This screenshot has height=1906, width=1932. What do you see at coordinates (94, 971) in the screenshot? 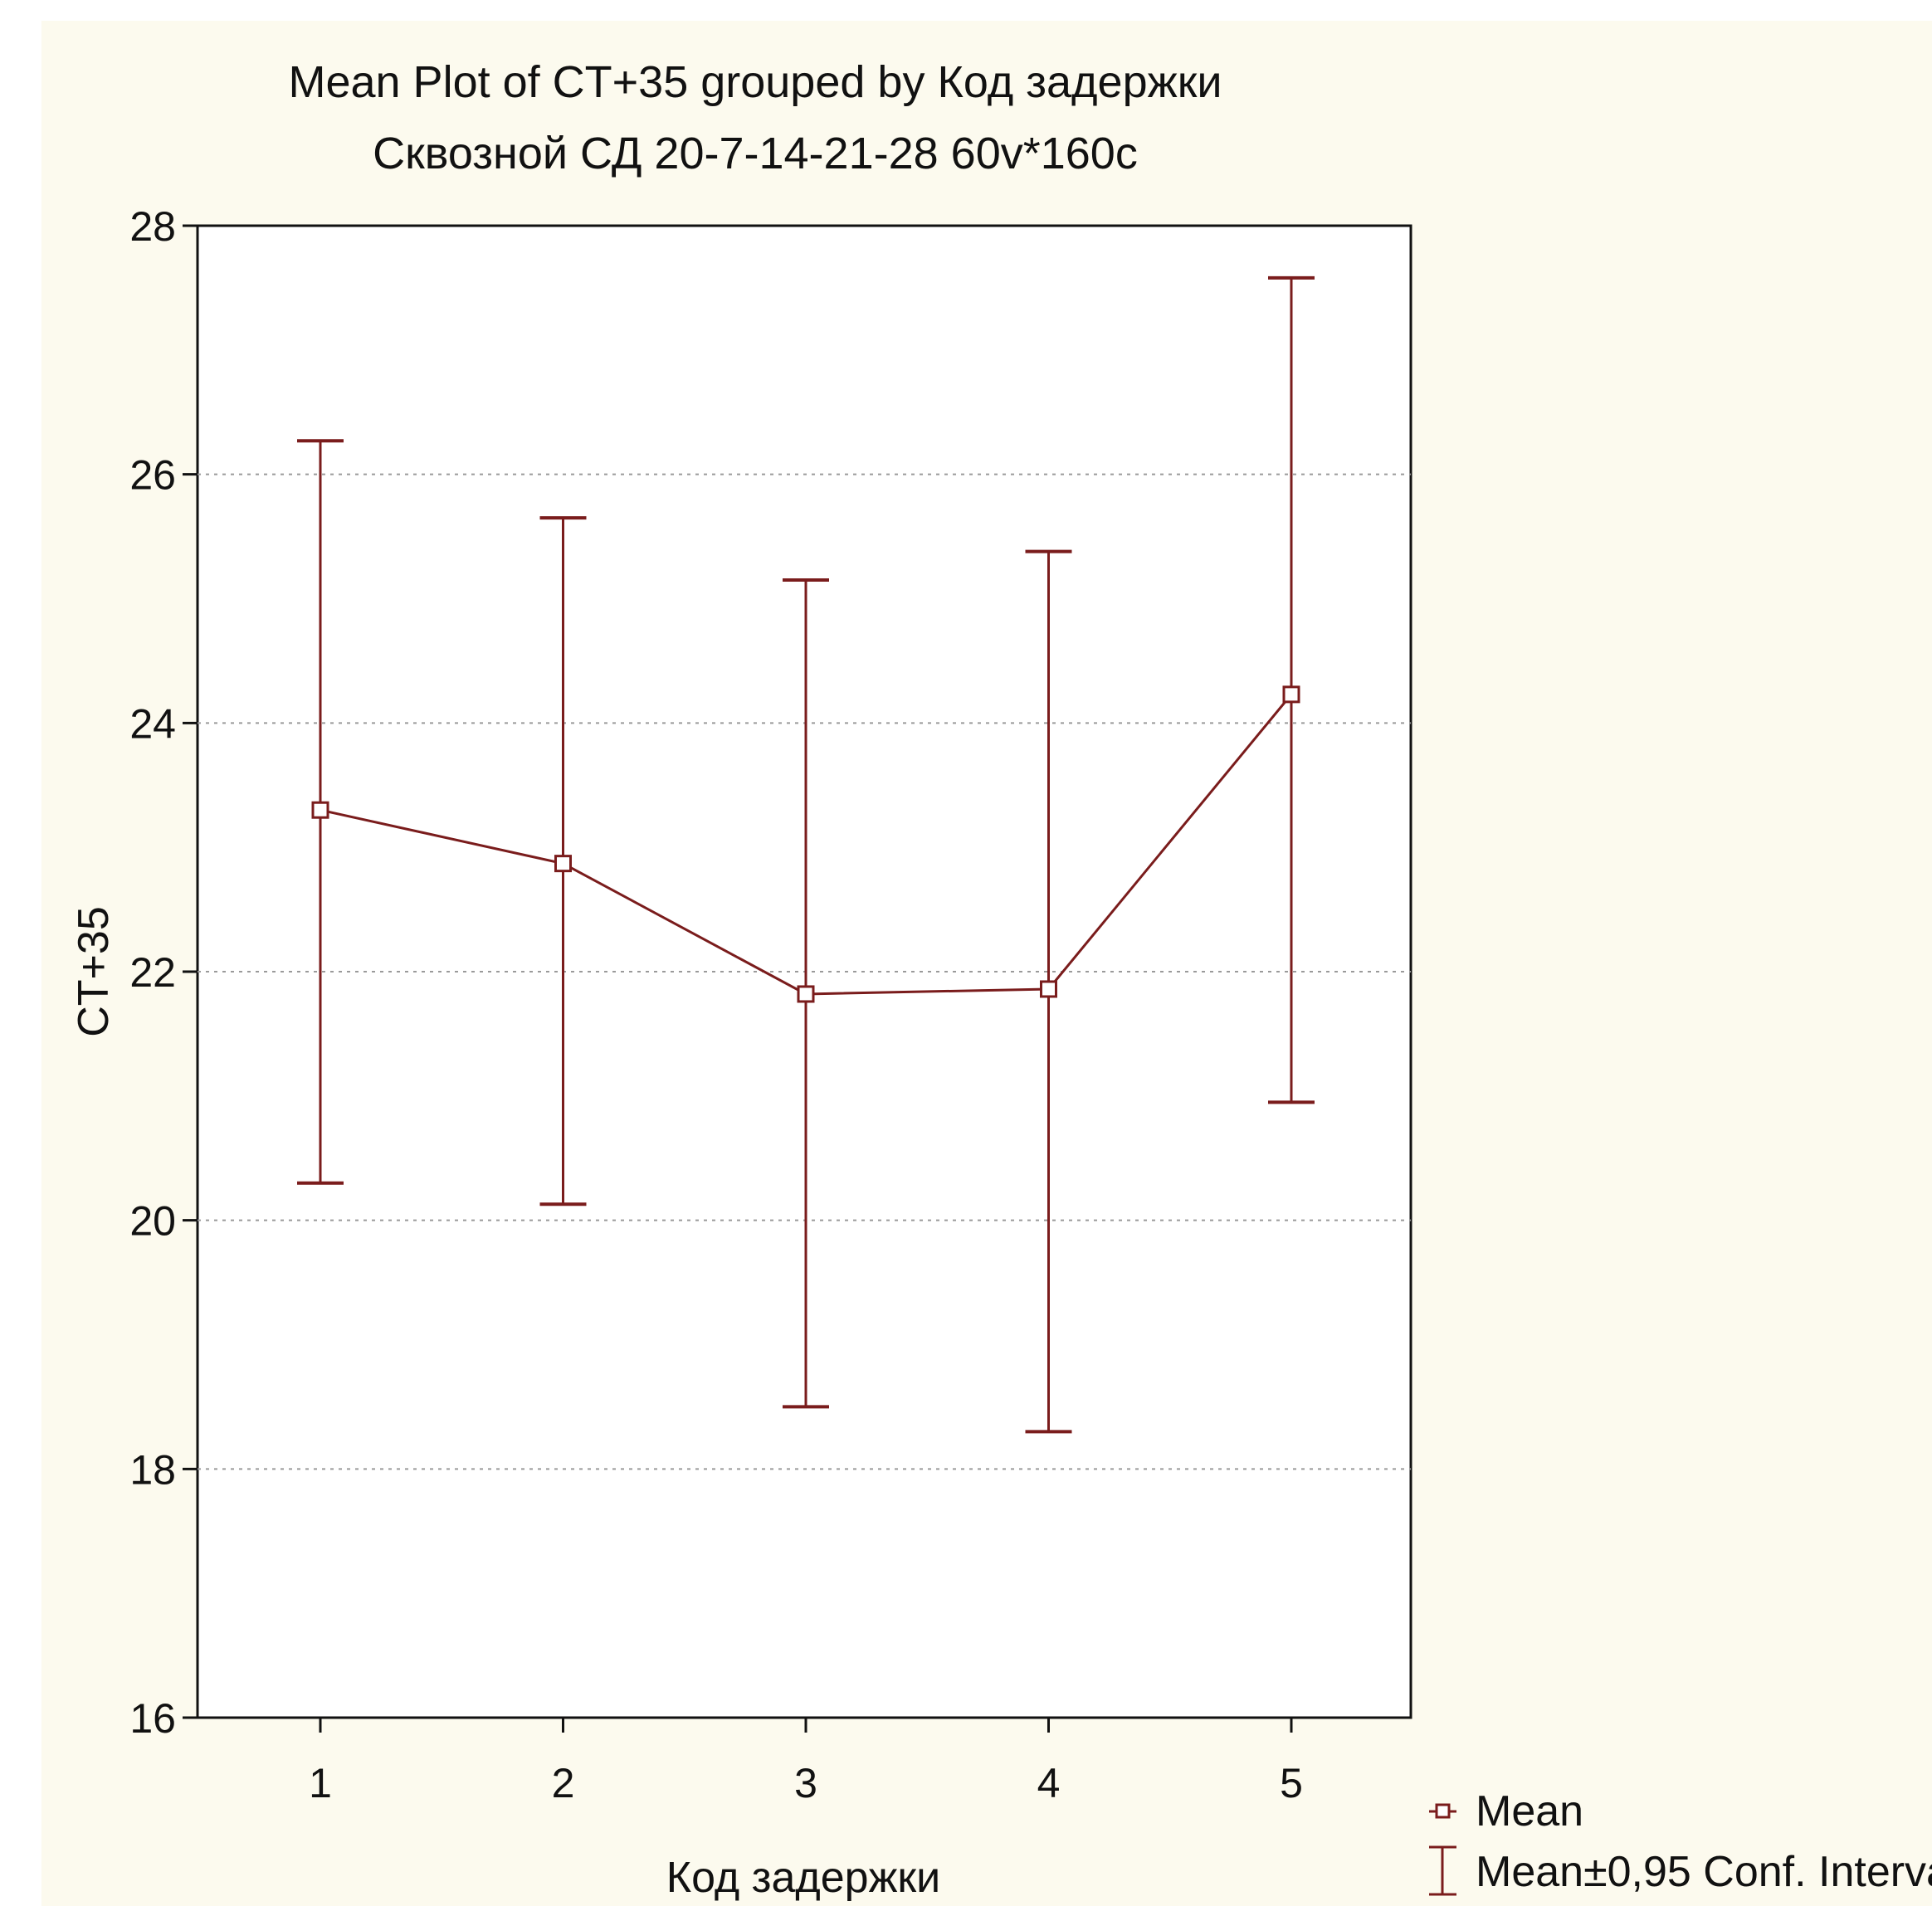
I see `y-axis-label: CT+35` at bounding box center [94, 971].